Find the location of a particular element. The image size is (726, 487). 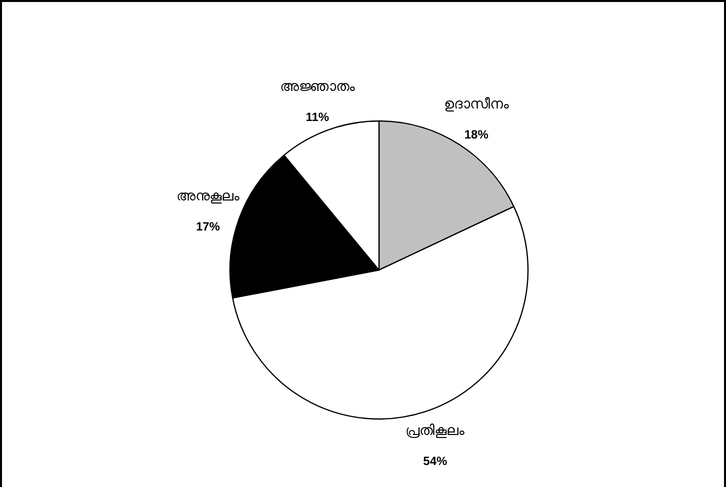

slice-label: അജ്ഞാതം is located at coordinates (317, 86).